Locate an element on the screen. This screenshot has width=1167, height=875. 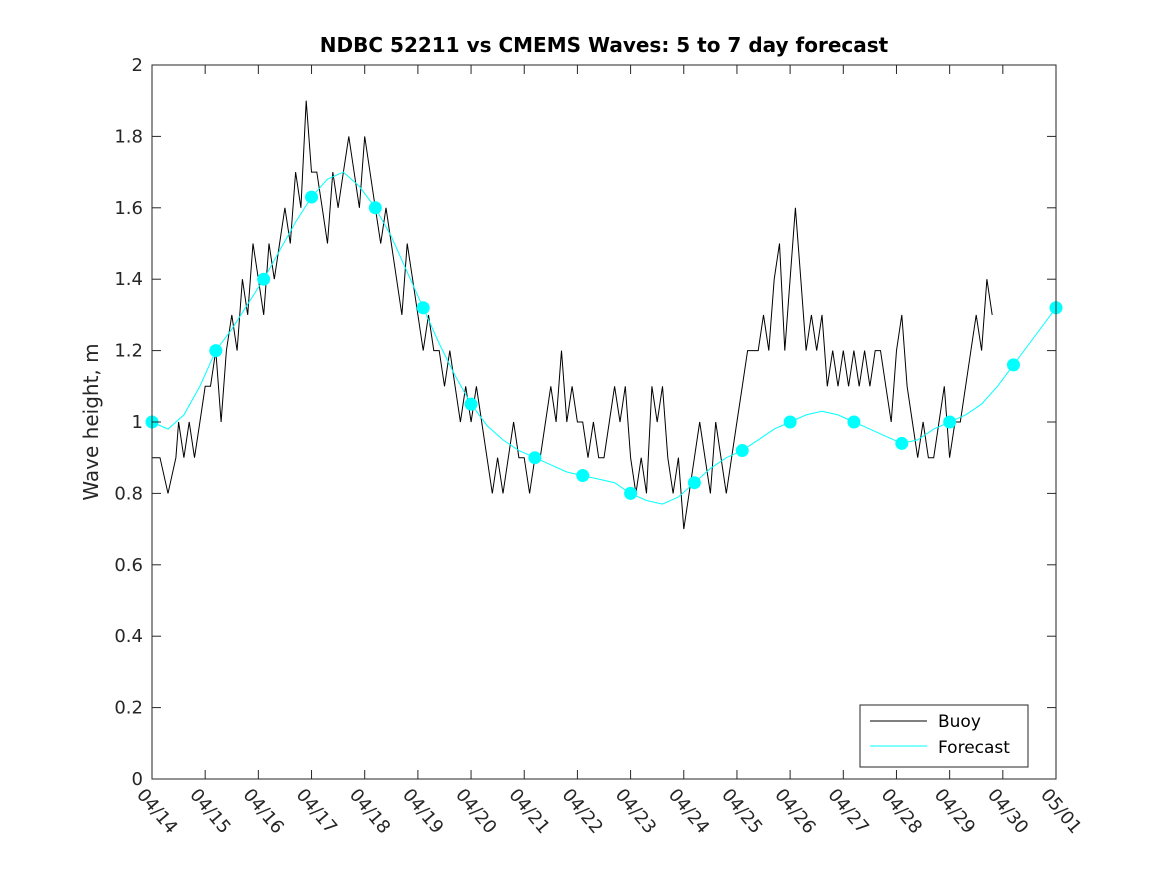
y-tick-label: 1.6 is located at coordinates (128, 208).